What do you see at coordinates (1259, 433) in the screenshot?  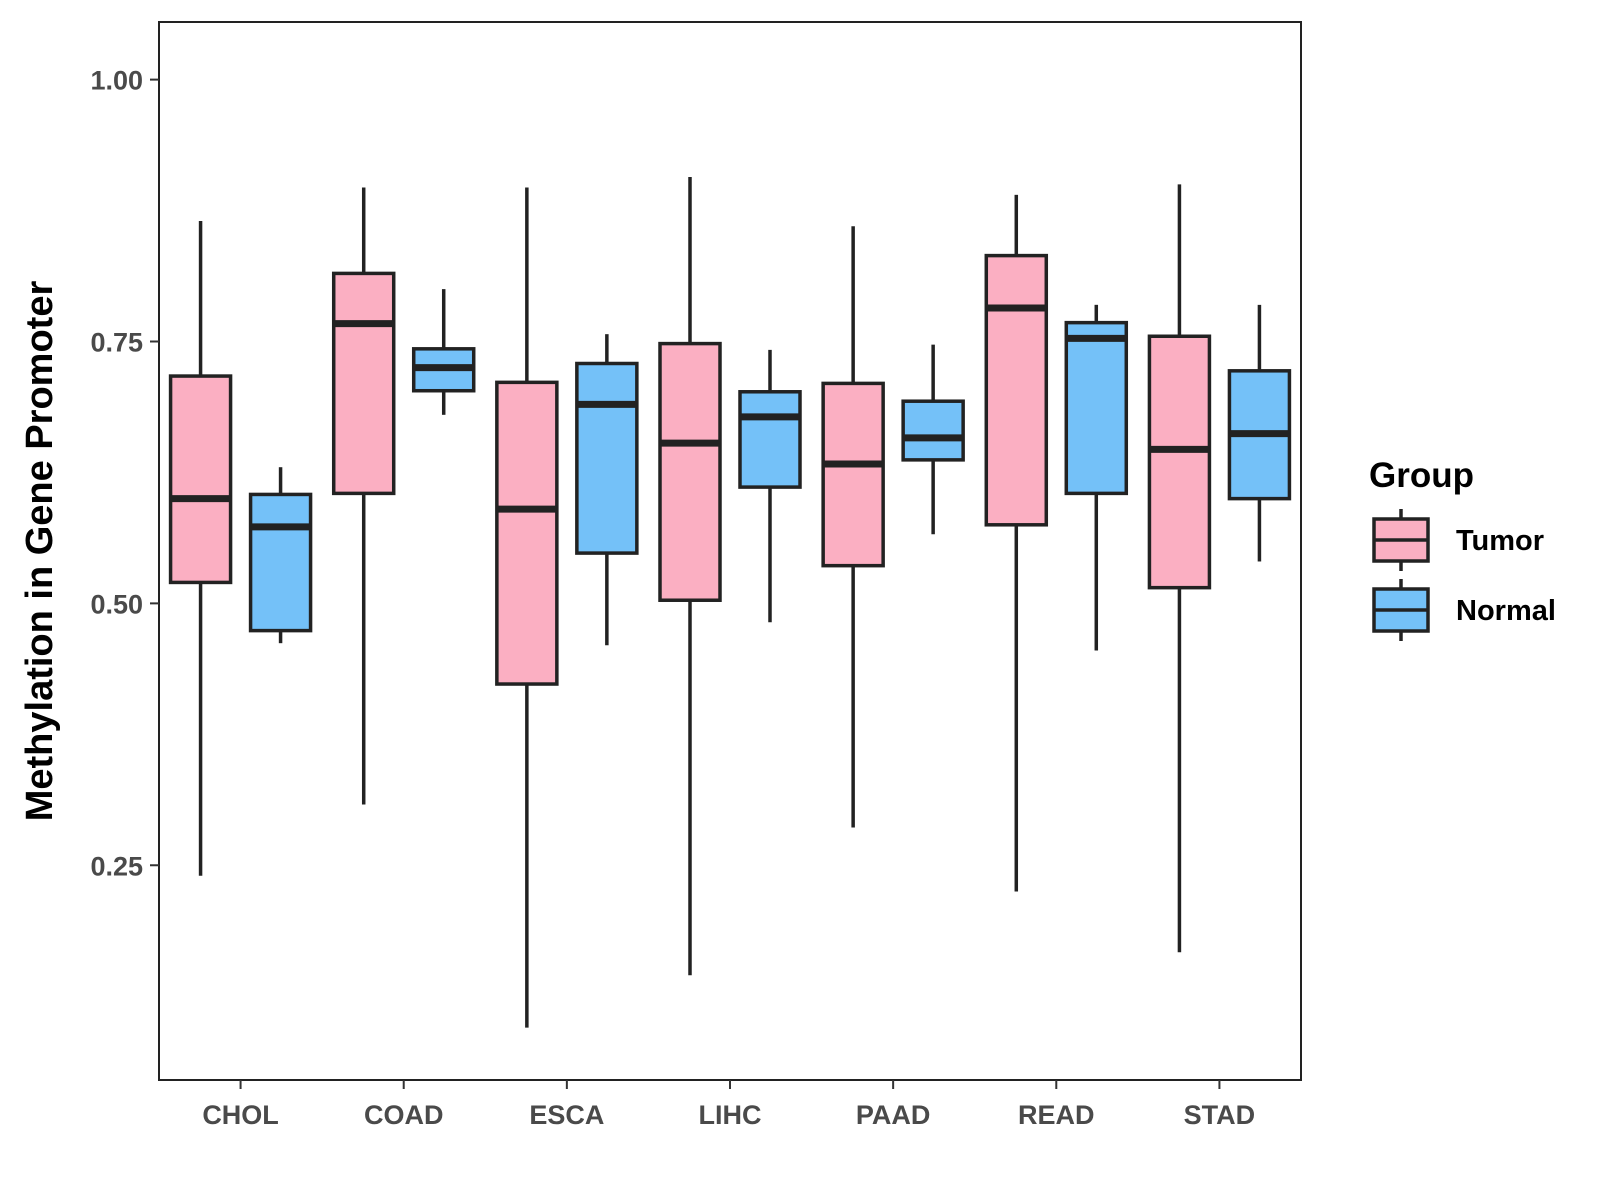 I see `box-normal-stad` at bounding box center [1259, 433].